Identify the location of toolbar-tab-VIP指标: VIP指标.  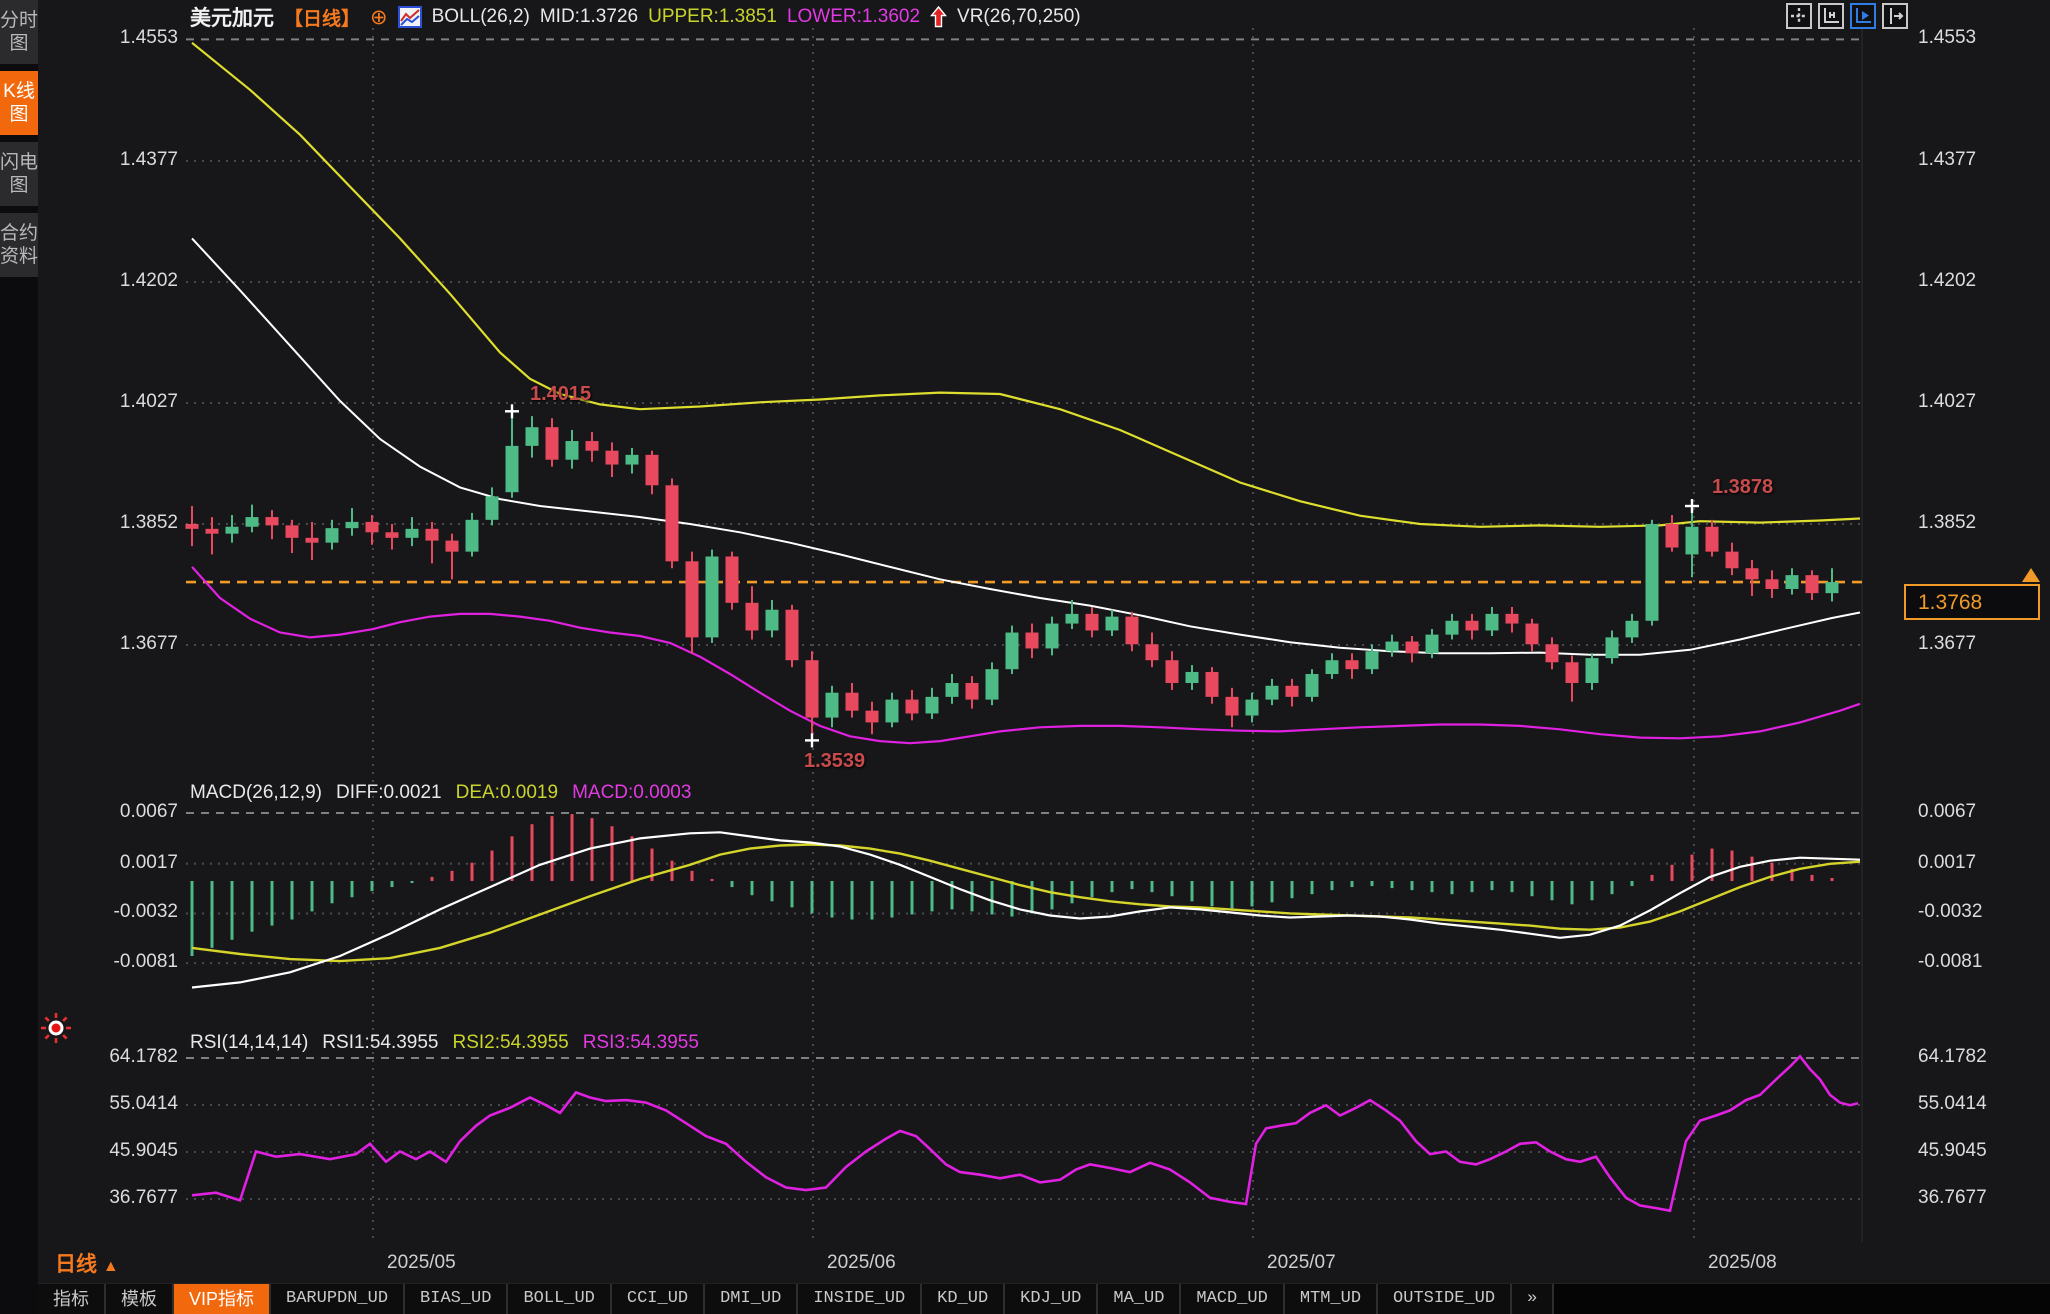
(223, 1299).